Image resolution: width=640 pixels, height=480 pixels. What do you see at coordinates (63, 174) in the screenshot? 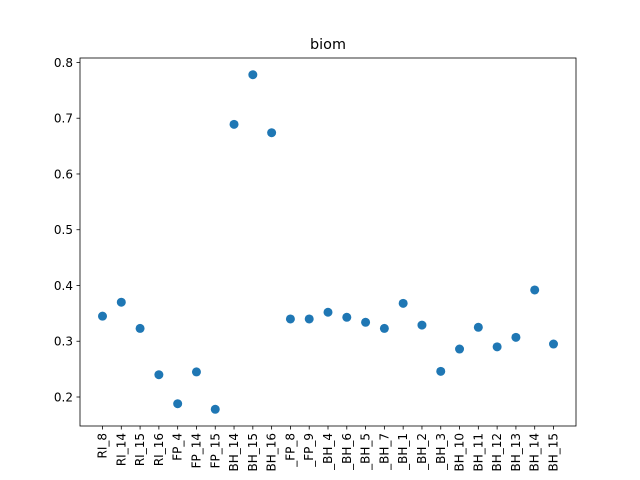
I see `y-tick-label: 0.6` at bounding box center [63, 174].